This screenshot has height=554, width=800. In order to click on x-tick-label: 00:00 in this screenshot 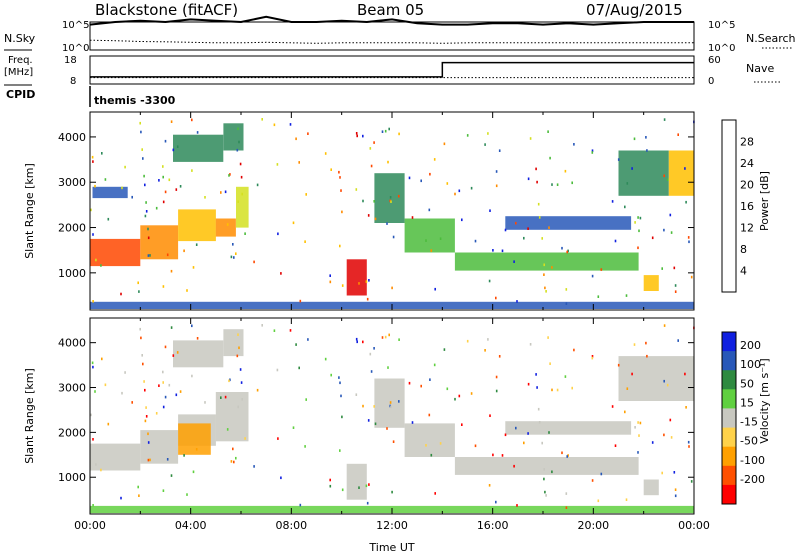, I will do `click(694, 525)`.